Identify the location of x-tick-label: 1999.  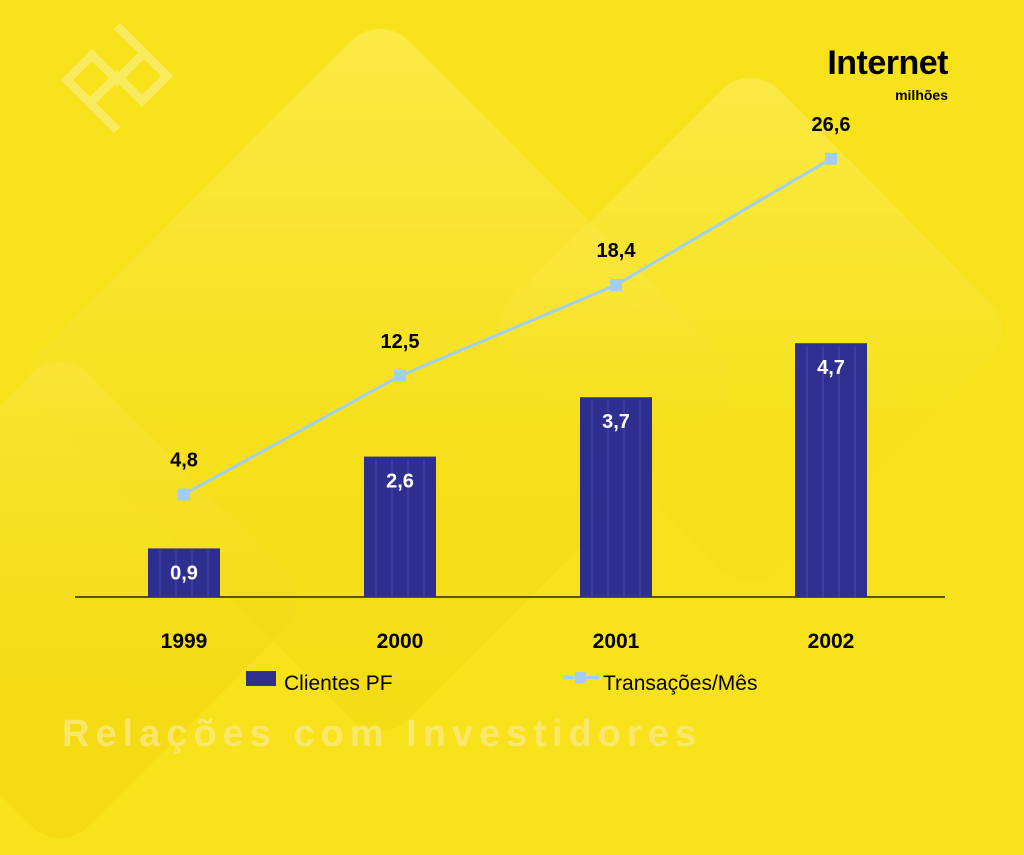
(184, 641).